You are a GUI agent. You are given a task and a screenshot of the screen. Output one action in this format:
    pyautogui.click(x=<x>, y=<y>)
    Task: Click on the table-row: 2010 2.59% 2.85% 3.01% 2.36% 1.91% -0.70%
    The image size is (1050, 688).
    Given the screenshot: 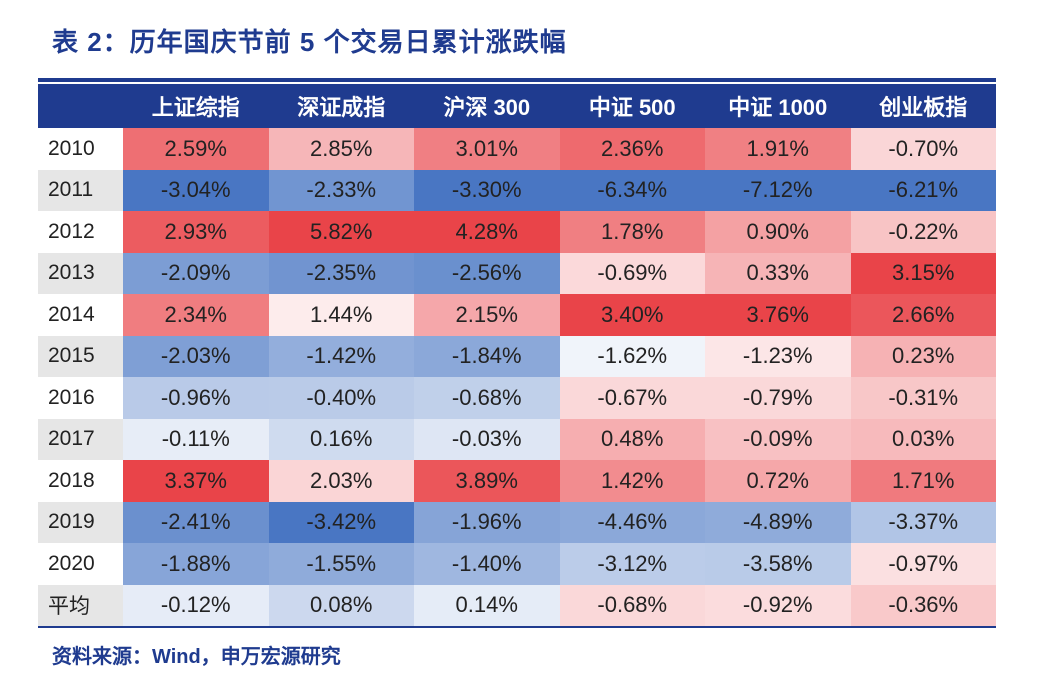 What is the action you would take?
    pyautogui.click(x=517, y=149)
    